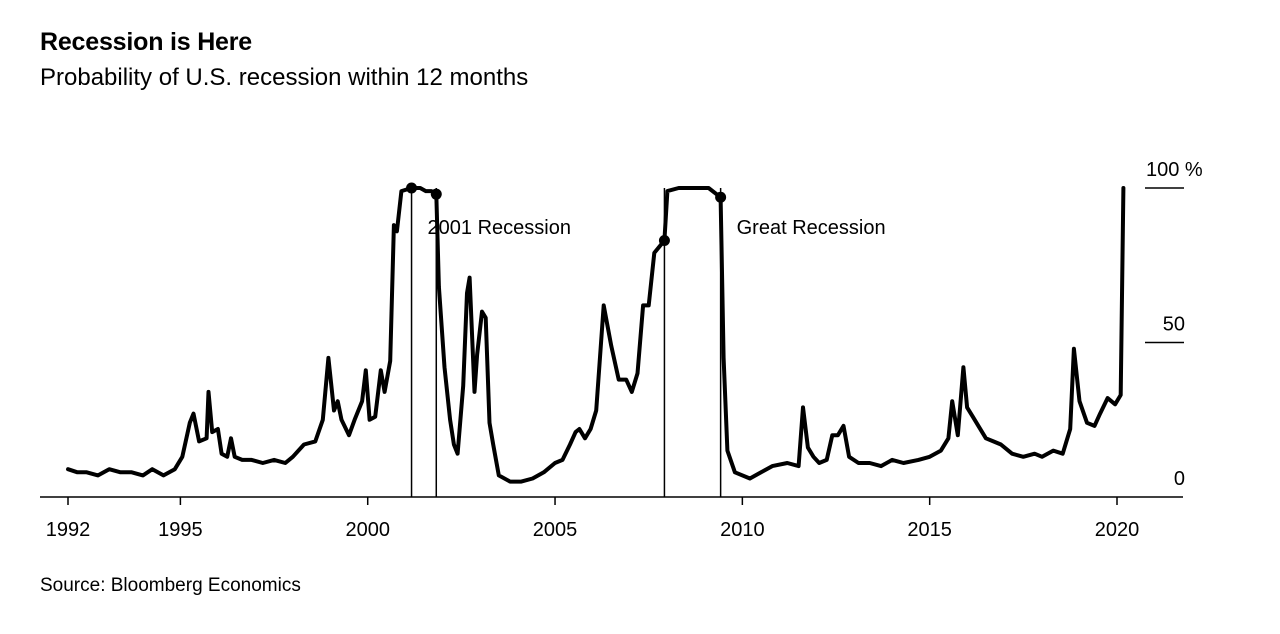 The image size is (1280, 634). What do you see at coordinates (499, 228) in the screenshot?
I see `recession-label: 2001 Recession` at bounding box center [499, 228].